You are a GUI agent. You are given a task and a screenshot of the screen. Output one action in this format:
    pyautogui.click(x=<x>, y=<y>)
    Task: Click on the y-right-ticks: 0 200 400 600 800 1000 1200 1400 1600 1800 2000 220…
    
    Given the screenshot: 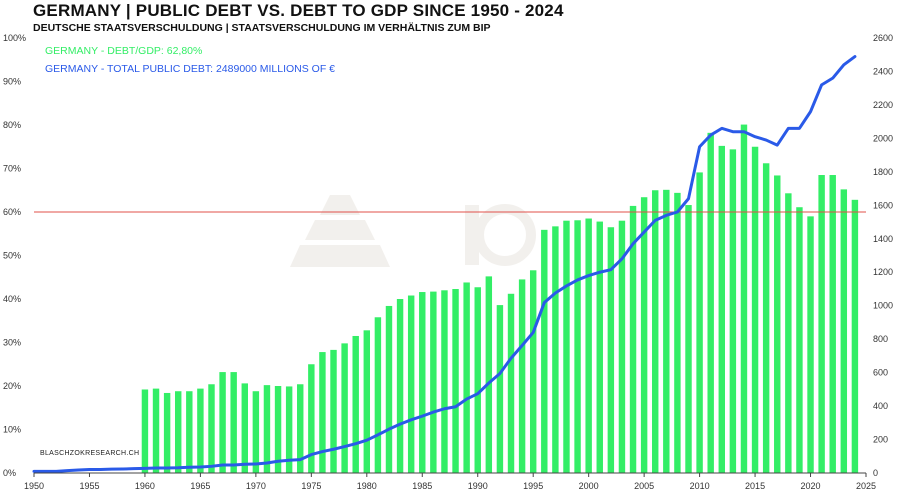 What is the action you would take?
    pyautogui.click(x=883, y=255)
    